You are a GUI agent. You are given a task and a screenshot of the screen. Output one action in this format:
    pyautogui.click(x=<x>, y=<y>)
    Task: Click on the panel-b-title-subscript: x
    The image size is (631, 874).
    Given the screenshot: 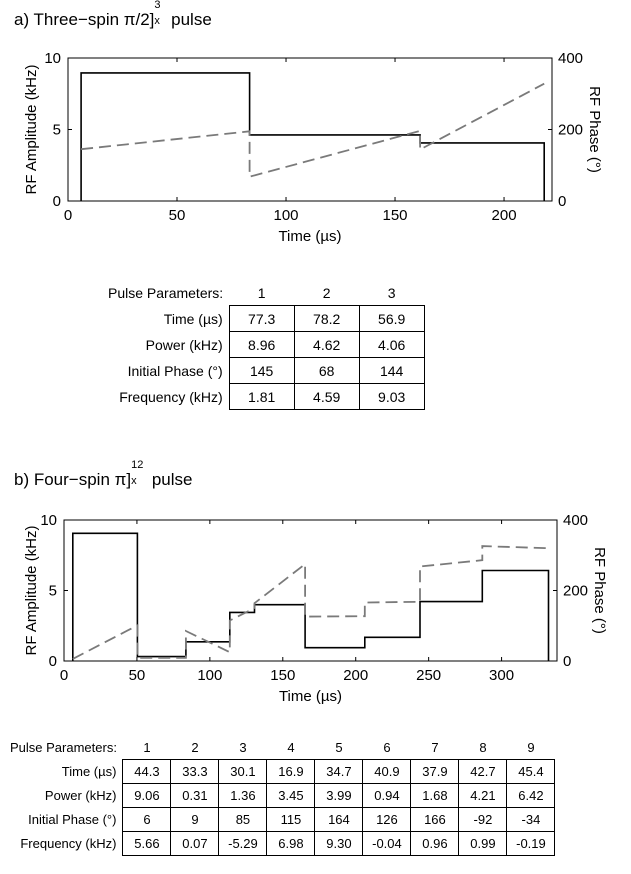 What is the action you would take?
    pyautogui.click(x=134, y=481)
    